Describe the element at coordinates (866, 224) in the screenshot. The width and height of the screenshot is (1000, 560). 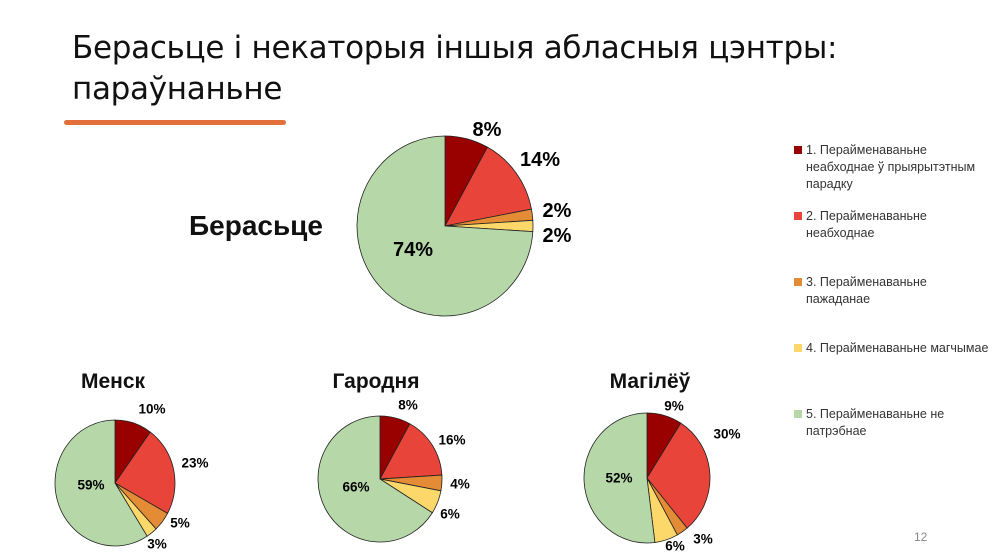
I see `legend-label: 2. Перайменаваньне неабходнае` at that location.